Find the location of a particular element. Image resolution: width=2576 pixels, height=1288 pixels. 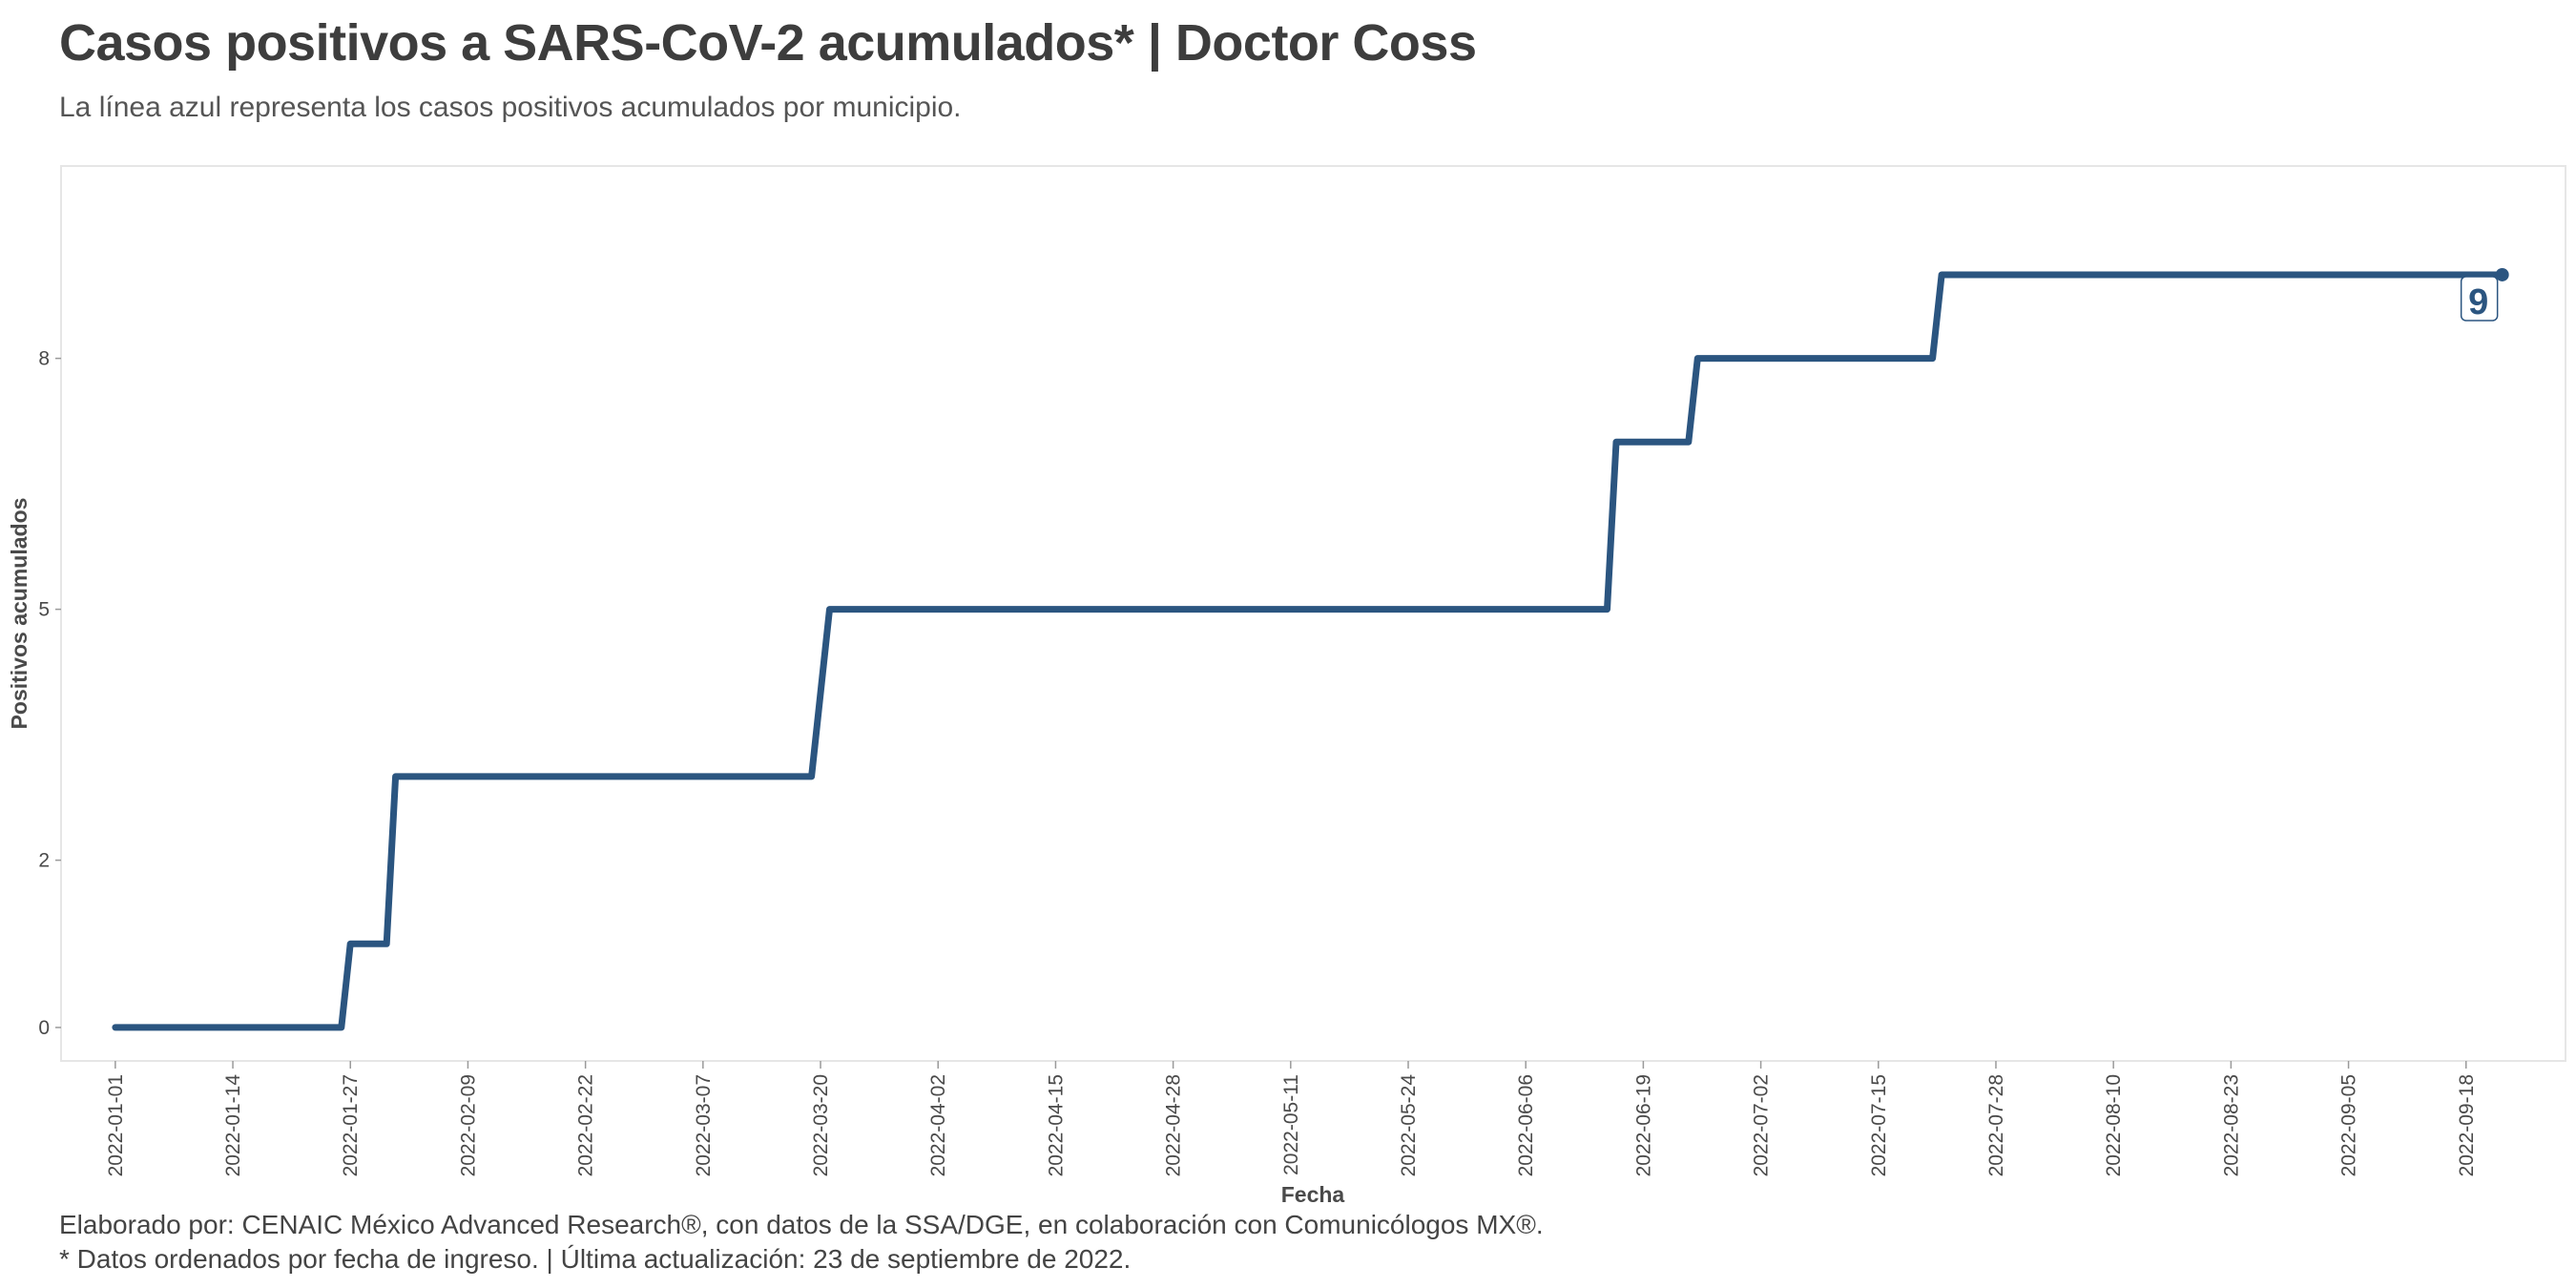

x-tick-label: 2022-09-18 is located at coordinates (2467, 1125).